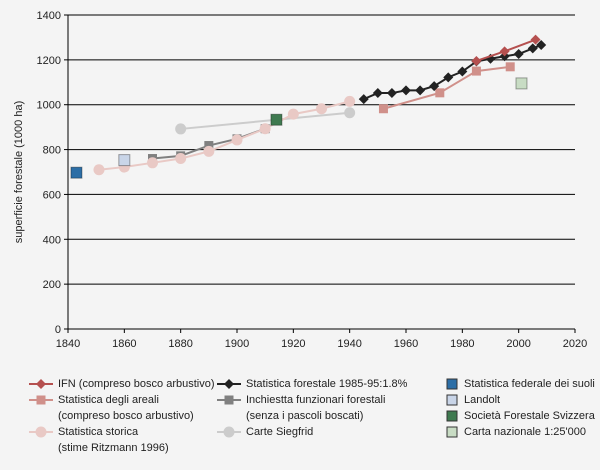  Describe the element at coordinates (520, 384) in the screenshot. I see `legend-item: Statistica federale dei suoli` at that location.